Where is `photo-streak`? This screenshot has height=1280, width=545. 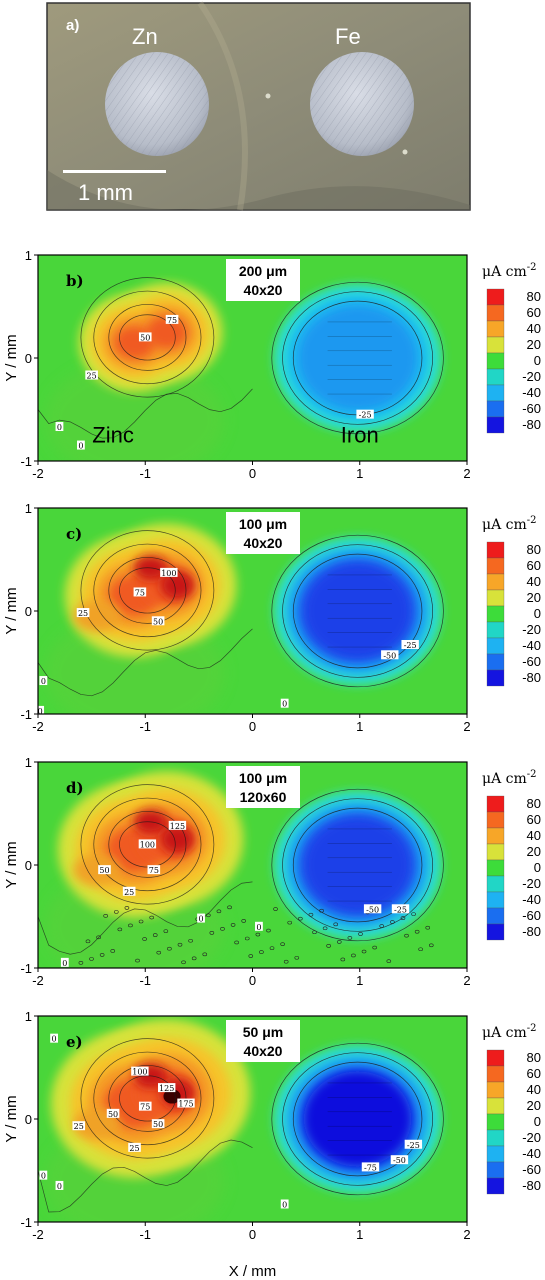
photo-streak is located at coordinates (222, 106).